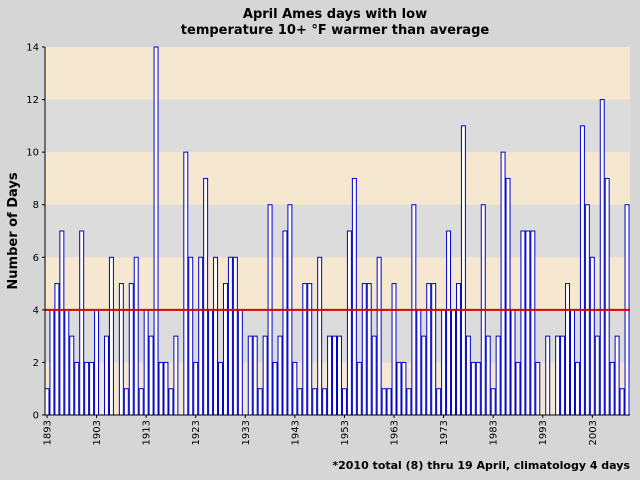  I want to click on y-tick-label: 0, so click(36, 416).